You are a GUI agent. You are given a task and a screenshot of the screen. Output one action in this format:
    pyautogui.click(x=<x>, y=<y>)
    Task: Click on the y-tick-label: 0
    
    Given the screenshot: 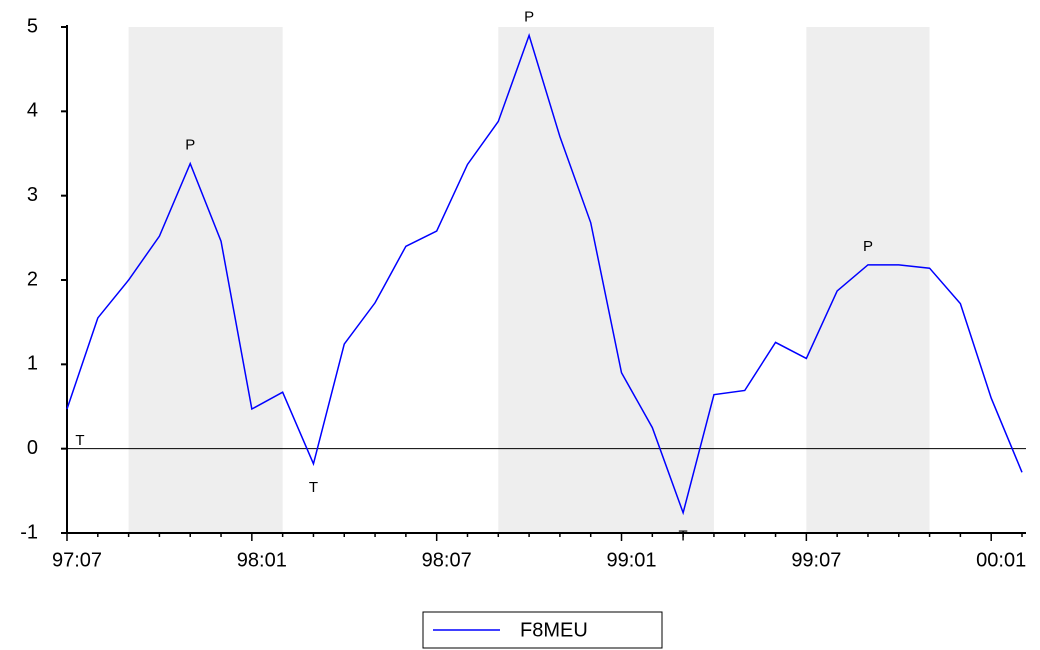 What is the action you would take?
    pyautogui.click(x=32, y=448)
    